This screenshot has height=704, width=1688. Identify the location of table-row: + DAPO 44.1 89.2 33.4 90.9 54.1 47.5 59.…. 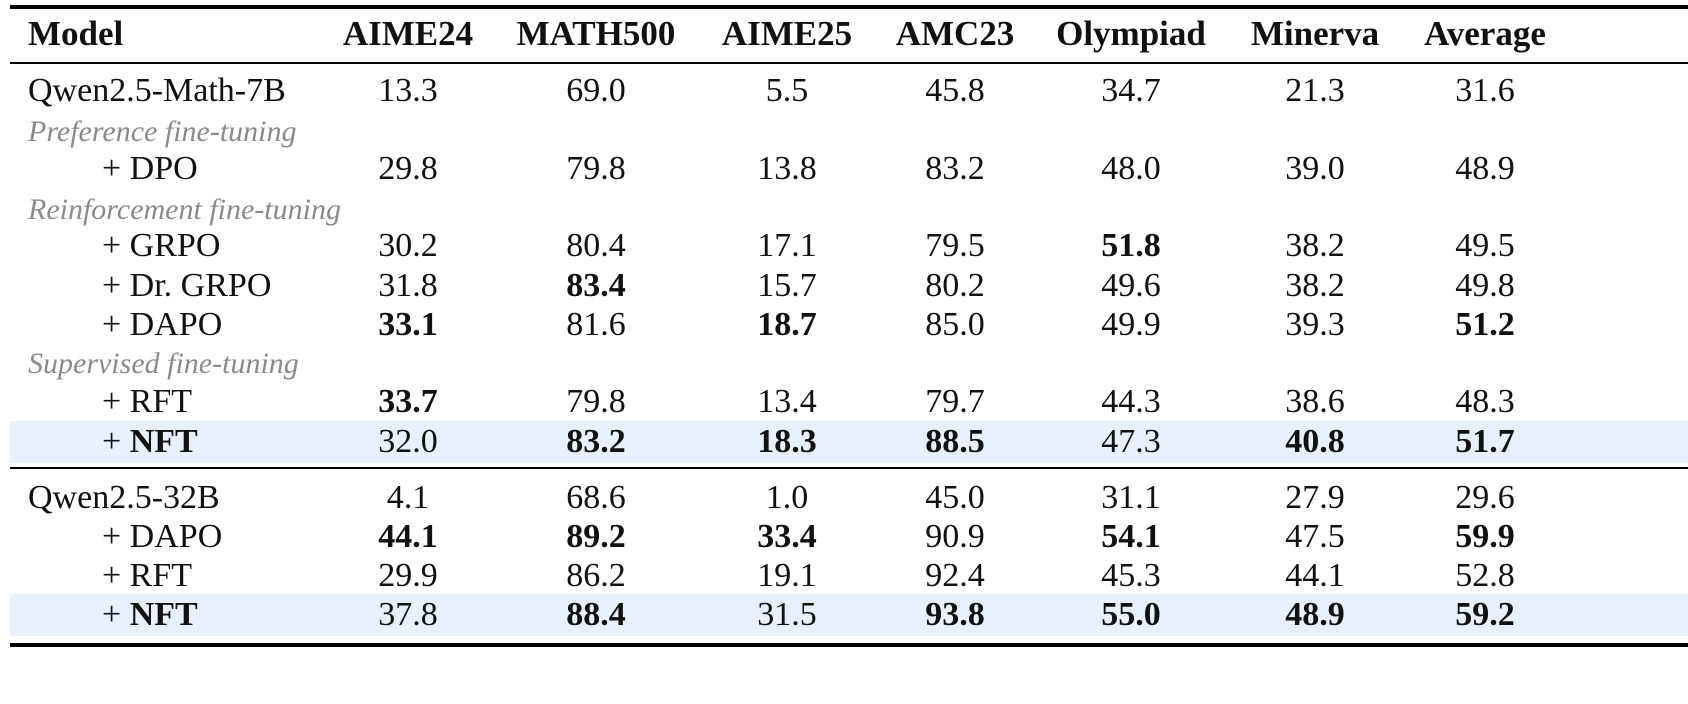
(849, 537).